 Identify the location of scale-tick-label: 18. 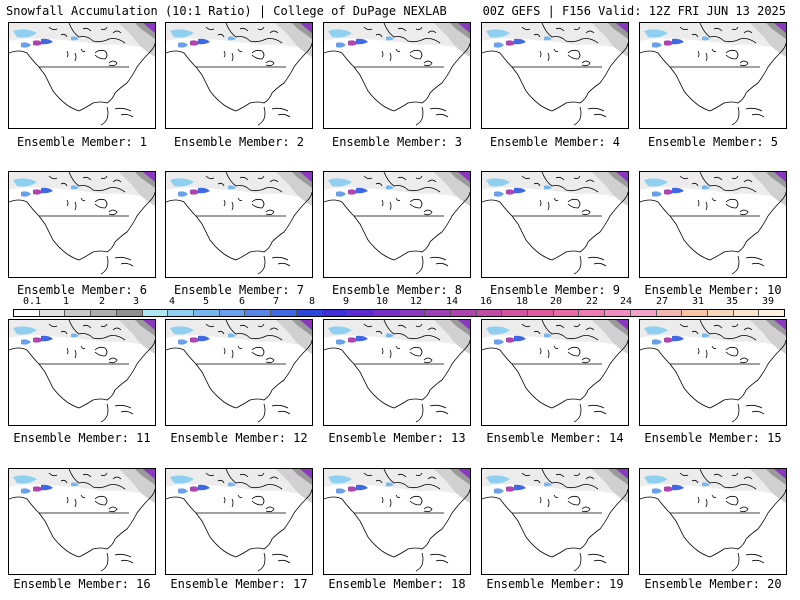
(522, 301).